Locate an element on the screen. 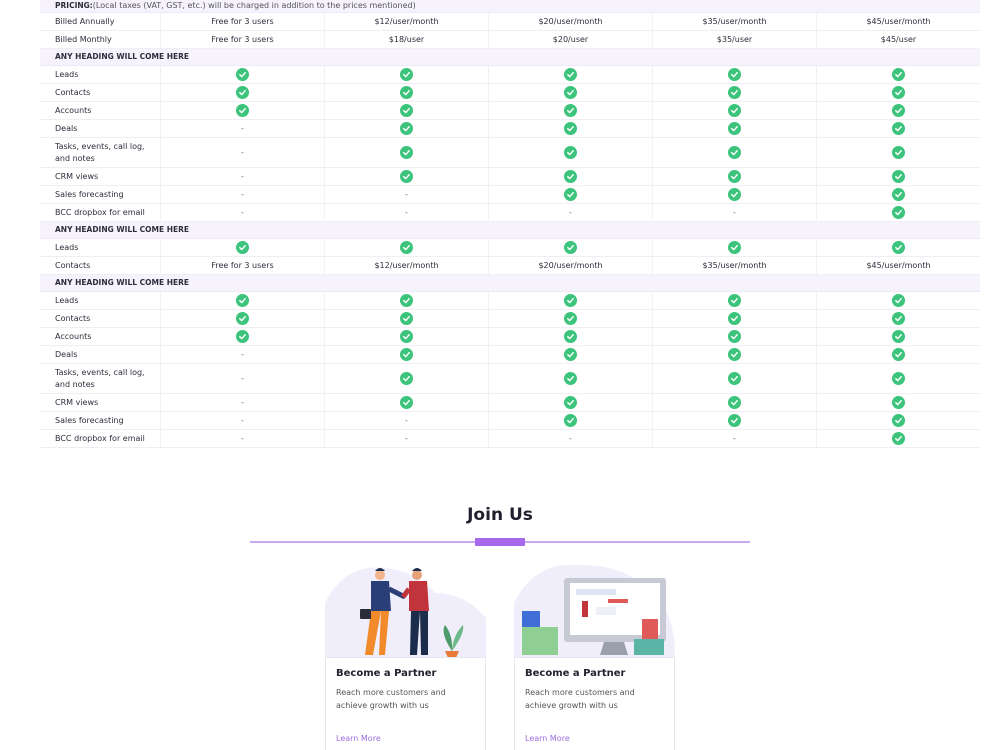  price-cell: $45/user is located at coordinates (898, 39).